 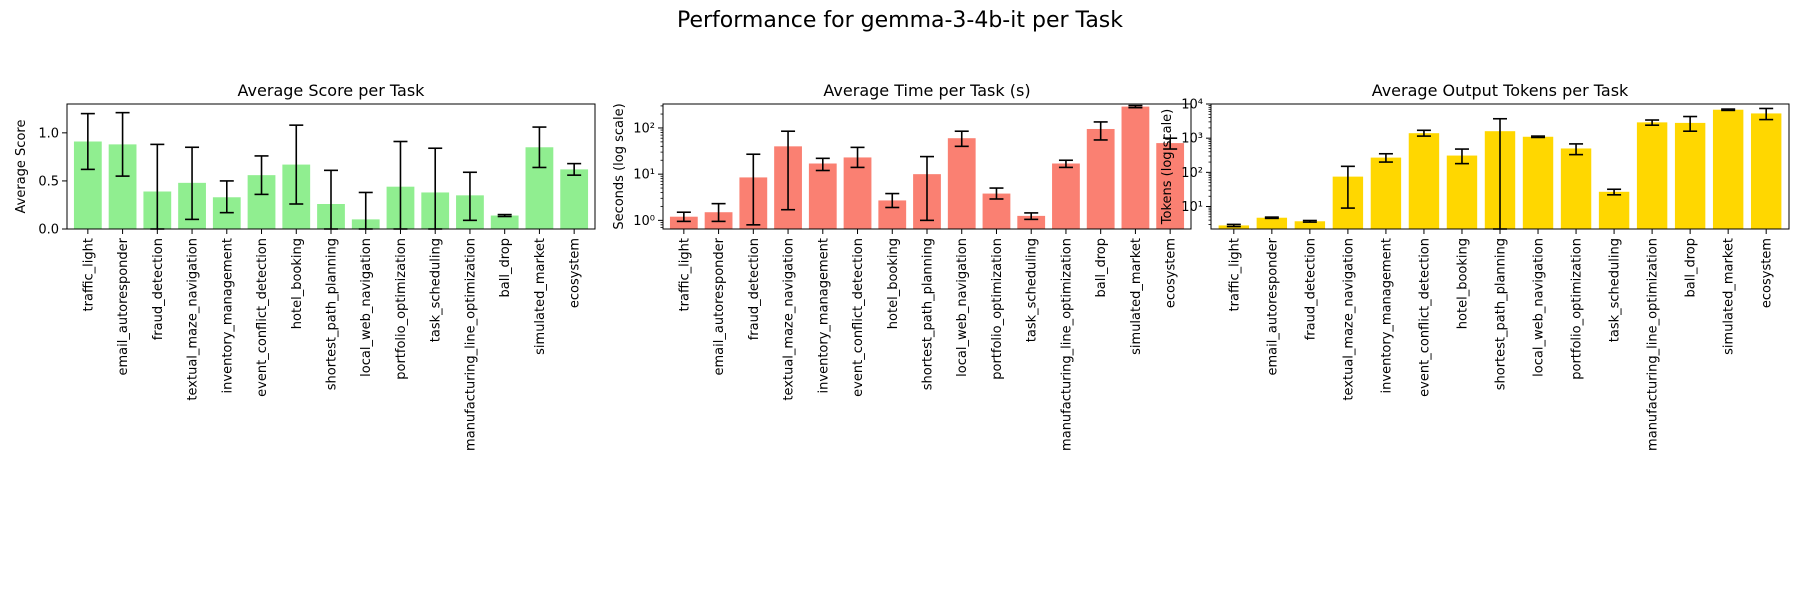 What do you see at coordinates (192, 183) in the screenshot?
I see `score-errorbar-textual_maze_navigation` at bounding box center [192, 183].